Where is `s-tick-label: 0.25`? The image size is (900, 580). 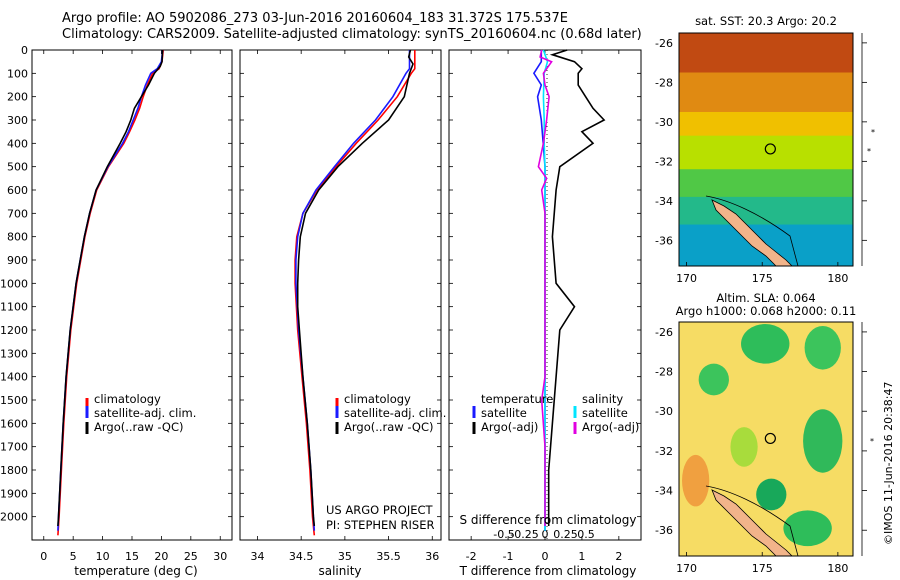 s-tick-label: 0.25 is located at coordinates (565, 534).